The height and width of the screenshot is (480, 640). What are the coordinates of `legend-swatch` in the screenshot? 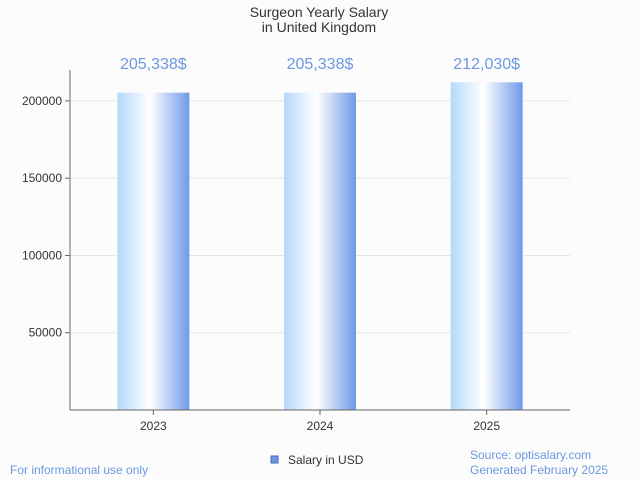 It's located at (274, 459).